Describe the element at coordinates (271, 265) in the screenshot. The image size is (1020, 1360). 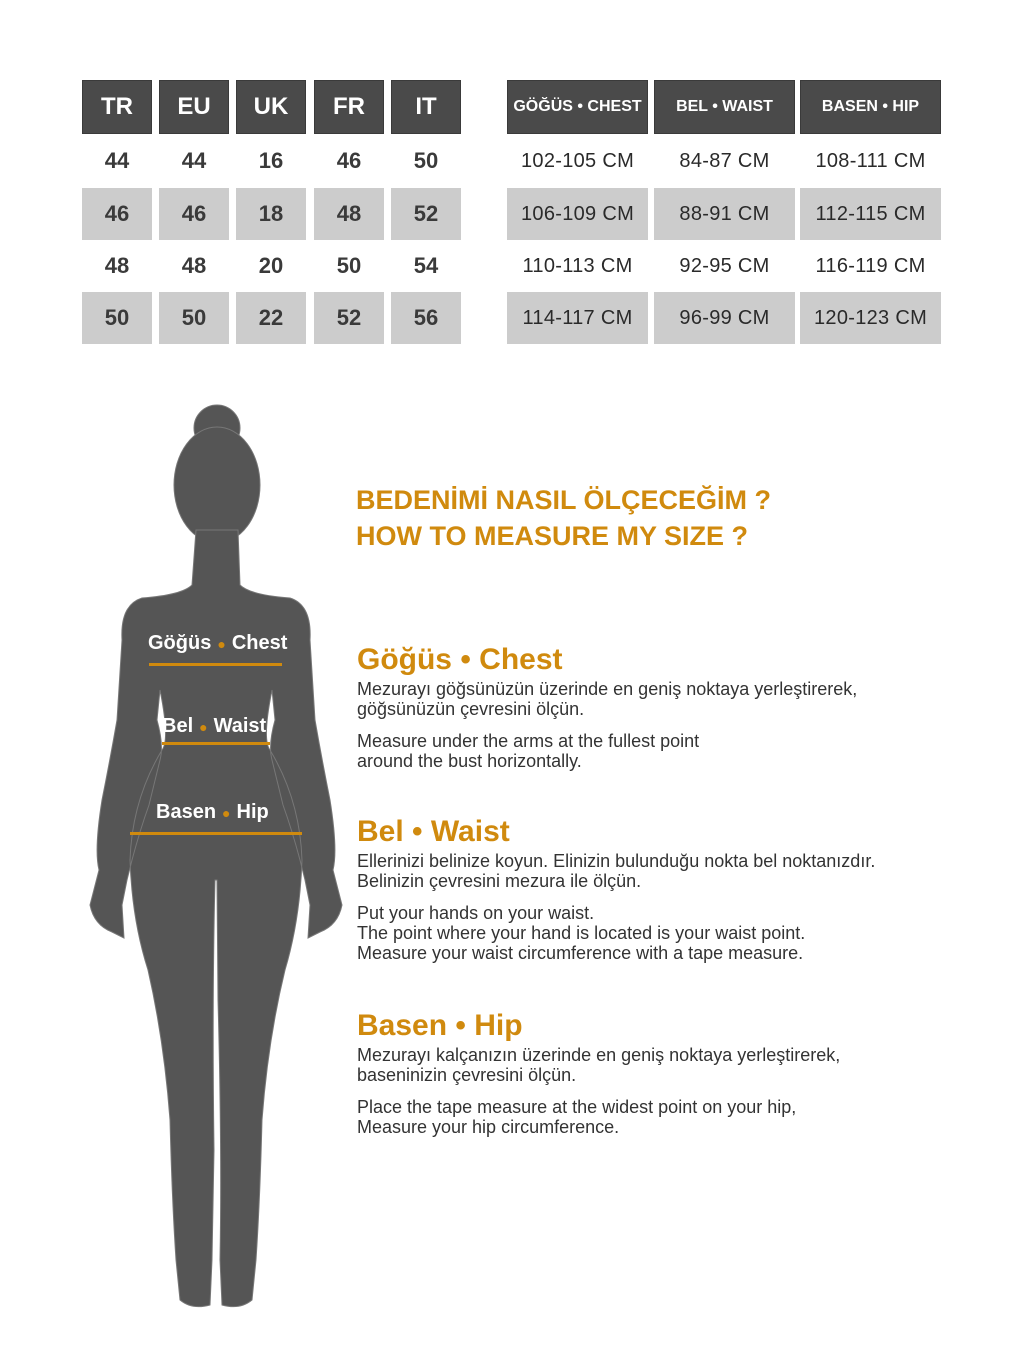
I see `size-cell: 20` at that location.